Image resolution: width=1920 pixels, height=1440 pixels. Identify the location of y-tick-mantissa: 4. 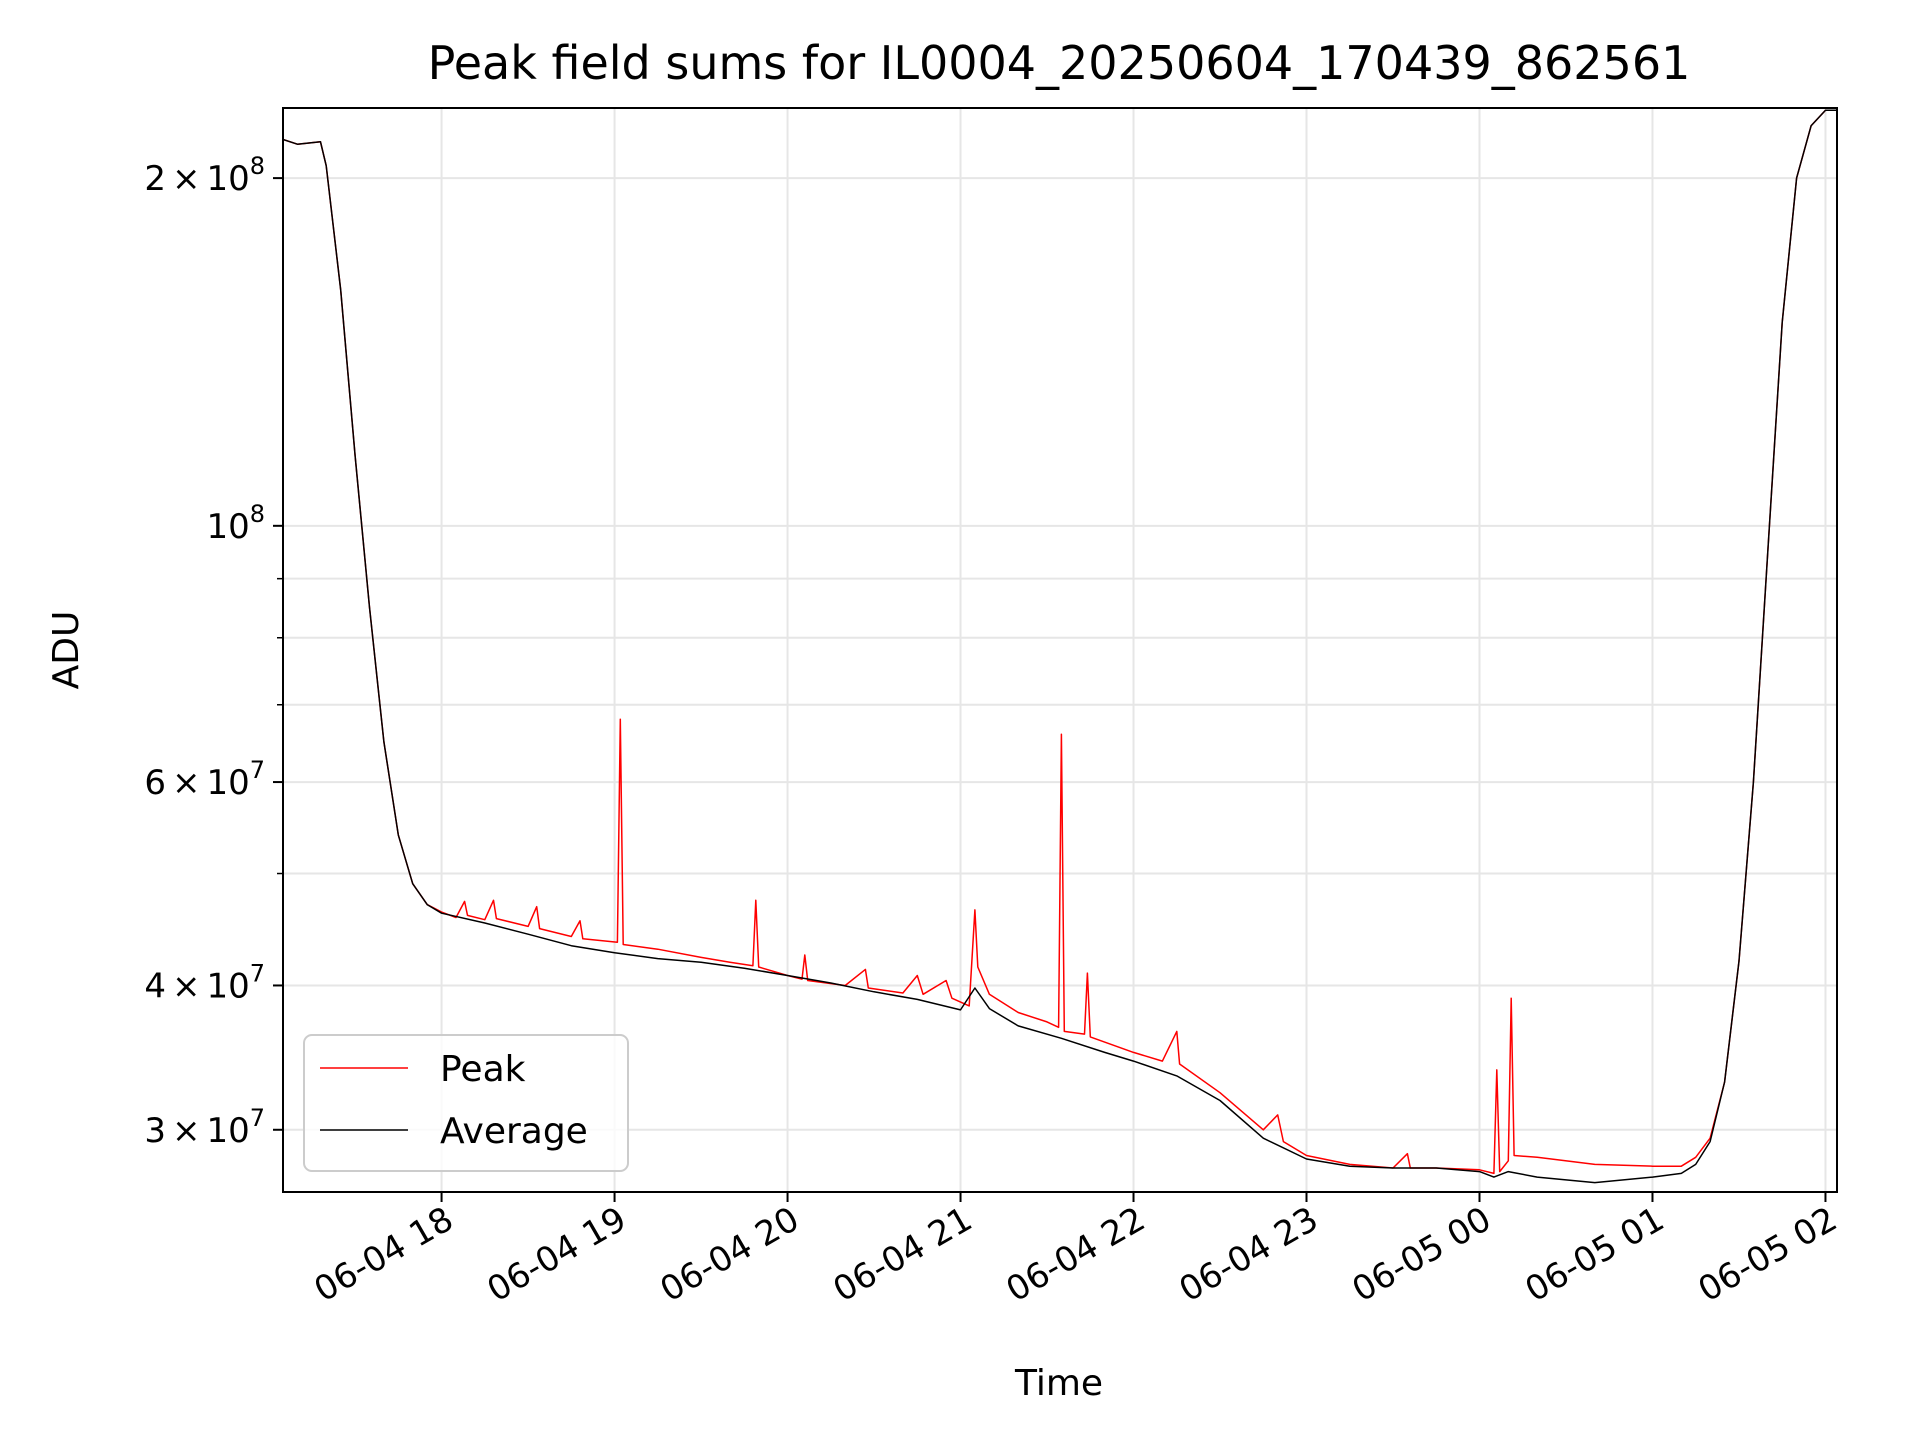
(155, 986).